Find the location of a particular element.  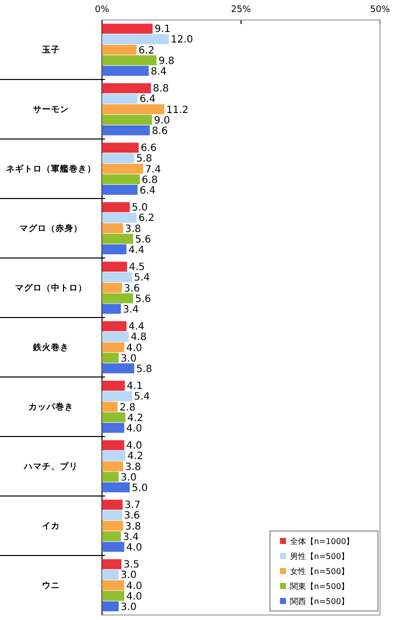

data-label: 8.8 is located at coordinates (160, 89).